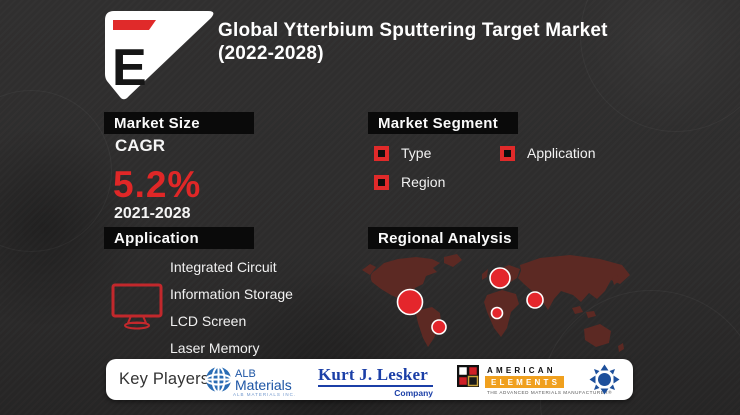 Image resolution: width=740 pixels, height=415 pixels. I want to click on segment-option-application: Application, so click(548, 153).